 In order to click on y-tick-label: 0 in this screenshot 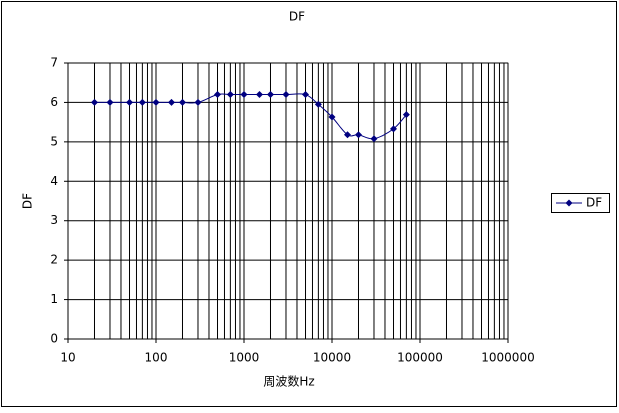, I will do `click(54, 339)`.